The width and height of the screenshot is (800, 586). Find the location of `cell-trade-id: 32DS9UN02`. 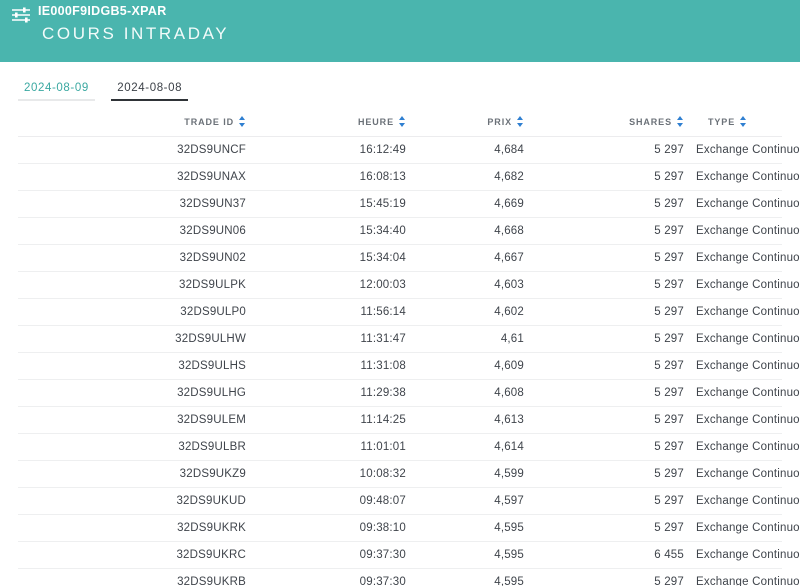

cell-trade-id: 32DS9UN02 is located at coordinates (132, 258).